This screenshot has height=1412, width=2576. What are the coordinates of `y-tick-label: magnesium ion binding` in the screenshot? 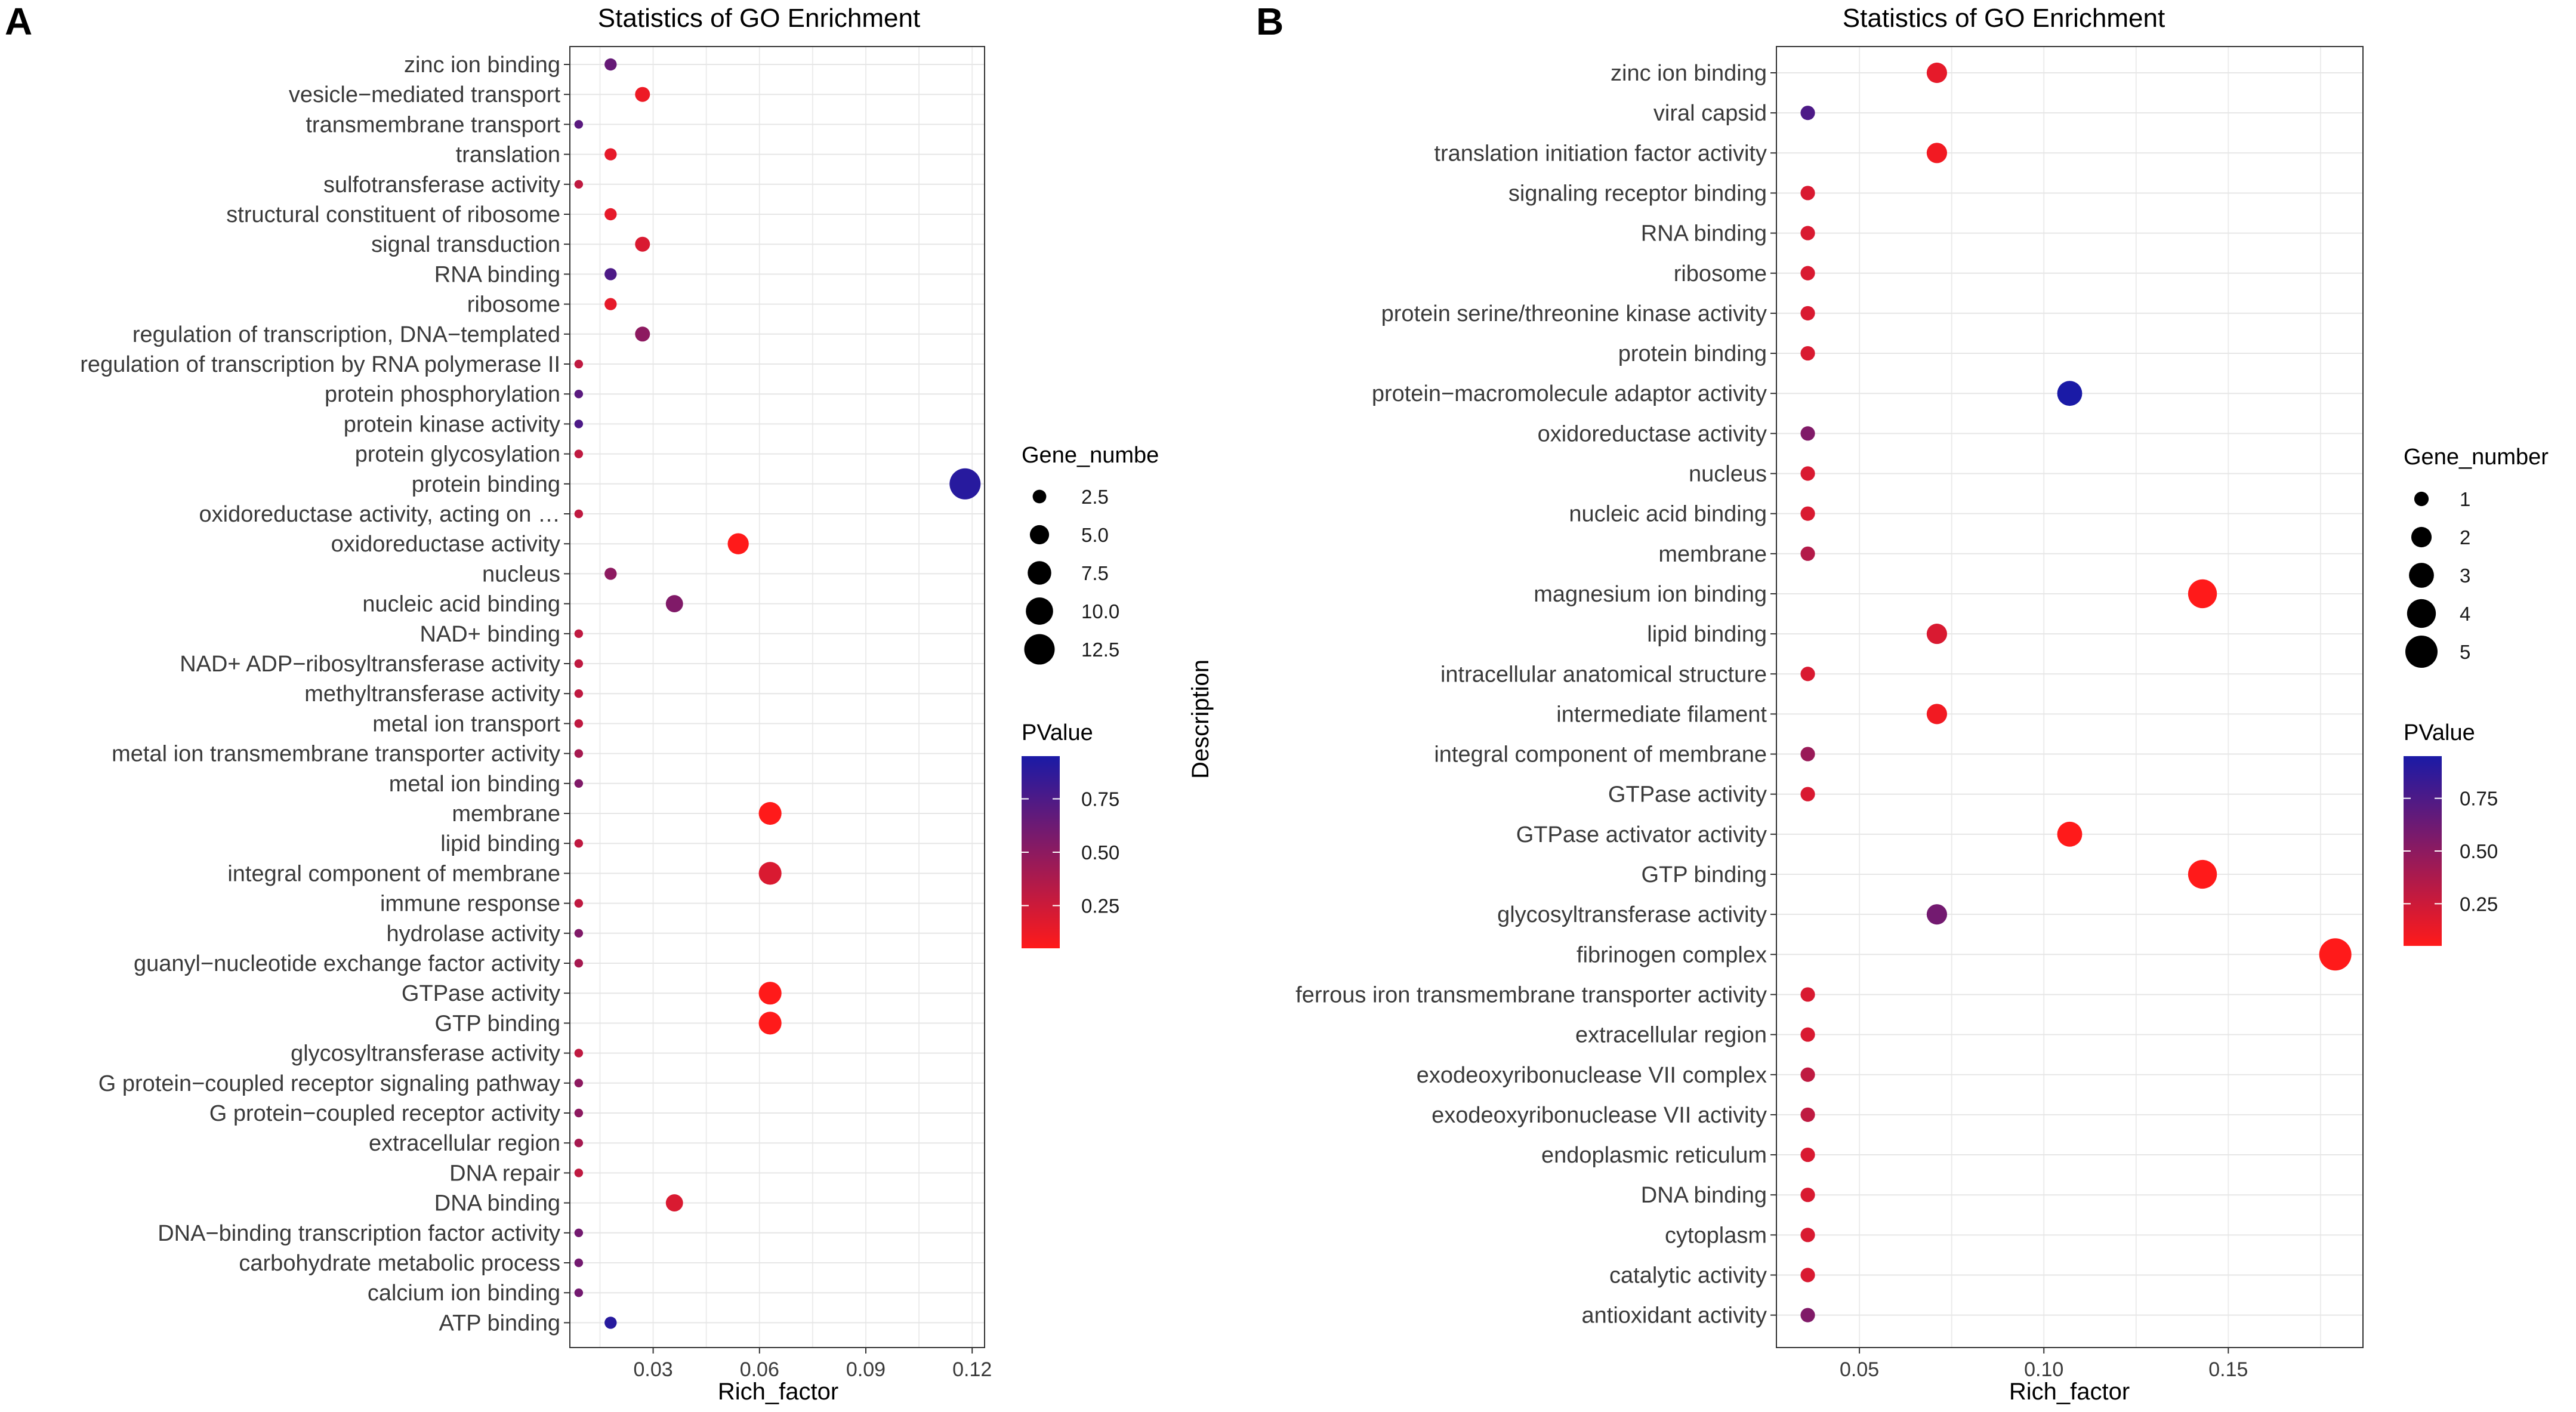 It's located at (1650, 594).